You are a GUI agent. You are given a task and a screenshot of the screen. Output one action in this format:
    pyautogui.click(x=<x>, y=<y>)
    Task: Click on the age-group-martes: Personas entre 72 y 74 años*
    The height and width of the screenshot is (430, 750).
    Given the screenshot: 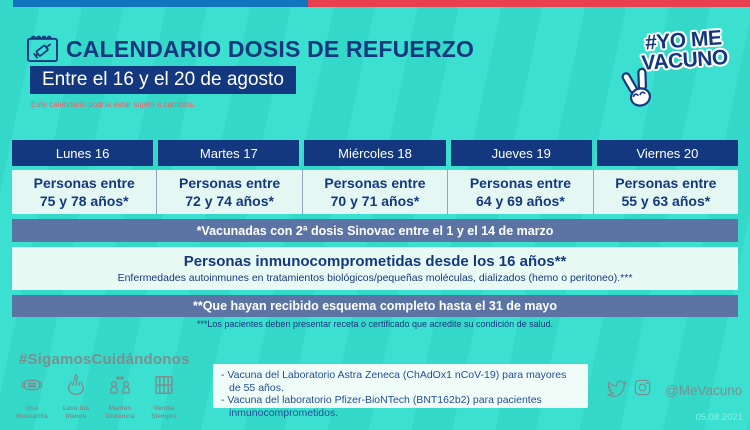 What is the action you would take?
    pyautogui.click(x=228, y=192)
    